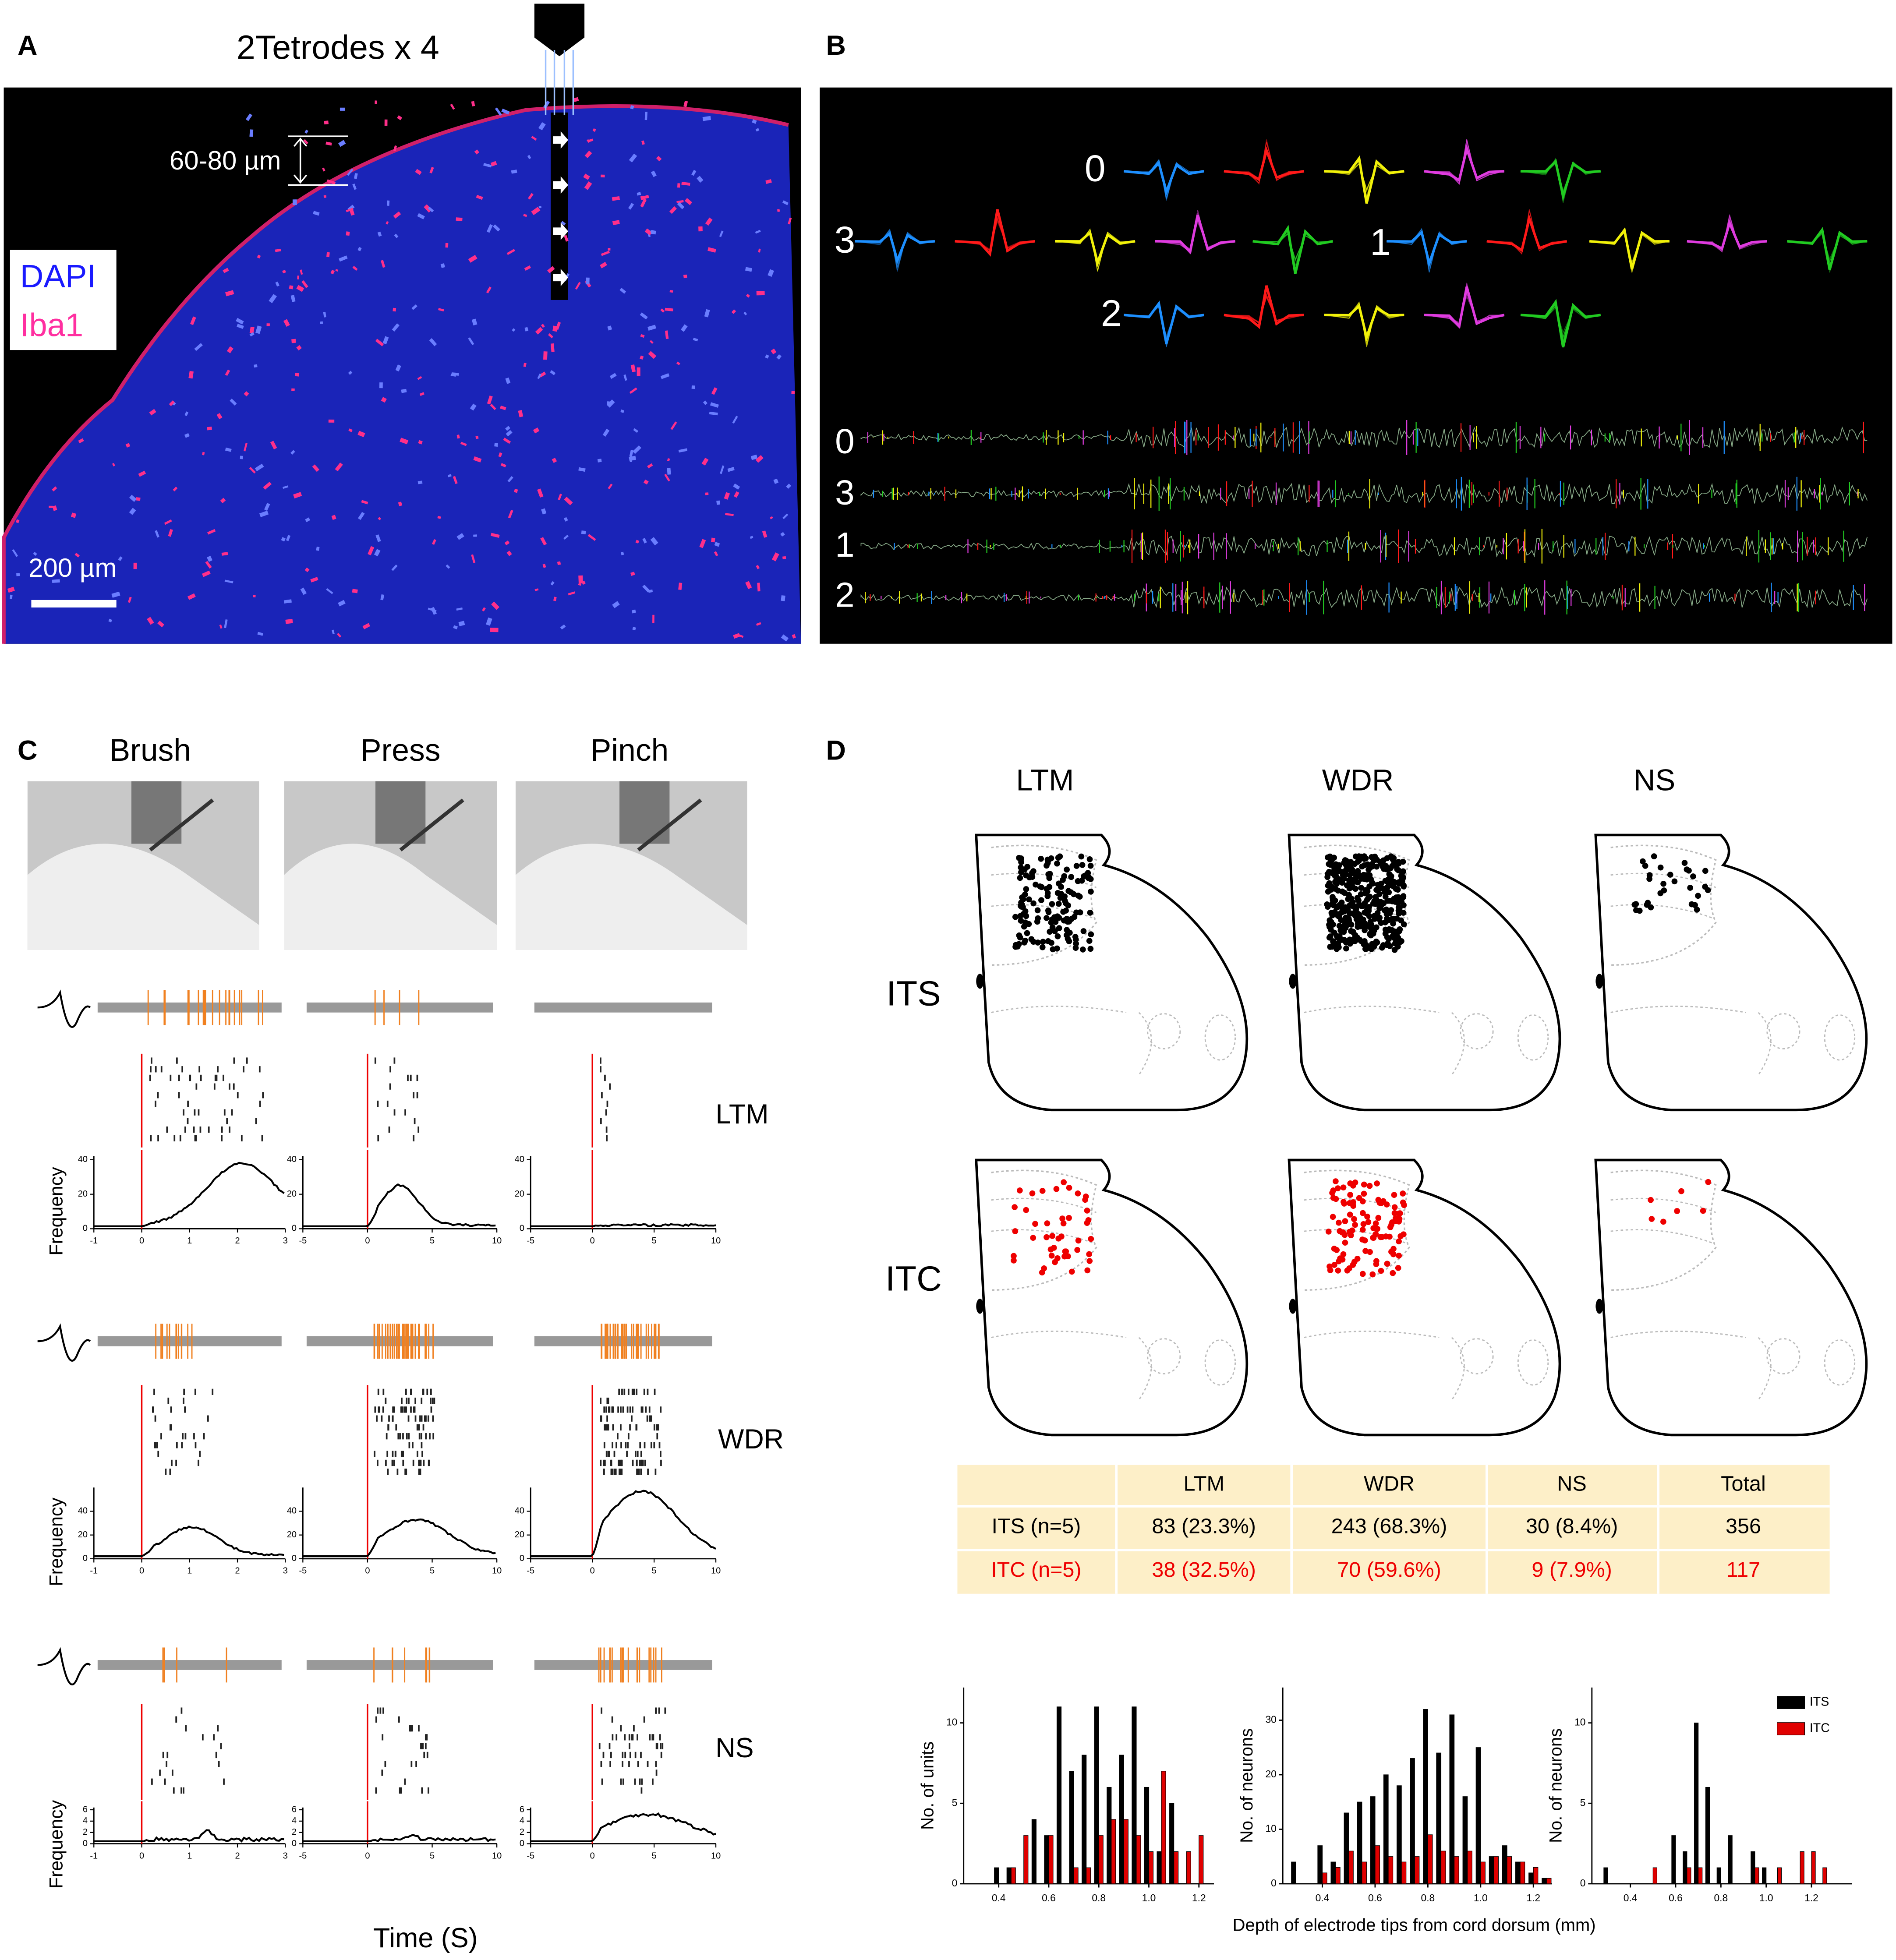 This screenshot has width=1896, height=1960. What do you see at coordinates (74, 604) in the screenshot?
I see `scale-bar` at bounding box center [74, 604].